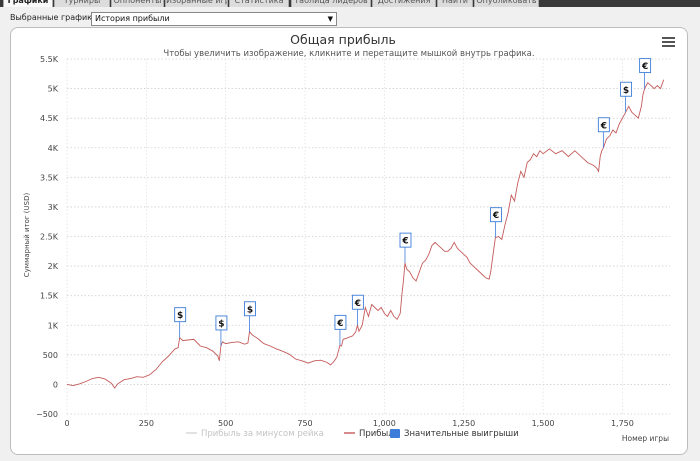 This screenshot has height=461, width=700. What do you see at coordinates (196, 3) in the screenshot?
I see `tab-4: Избранные игры` at bounding box center [196, 3].